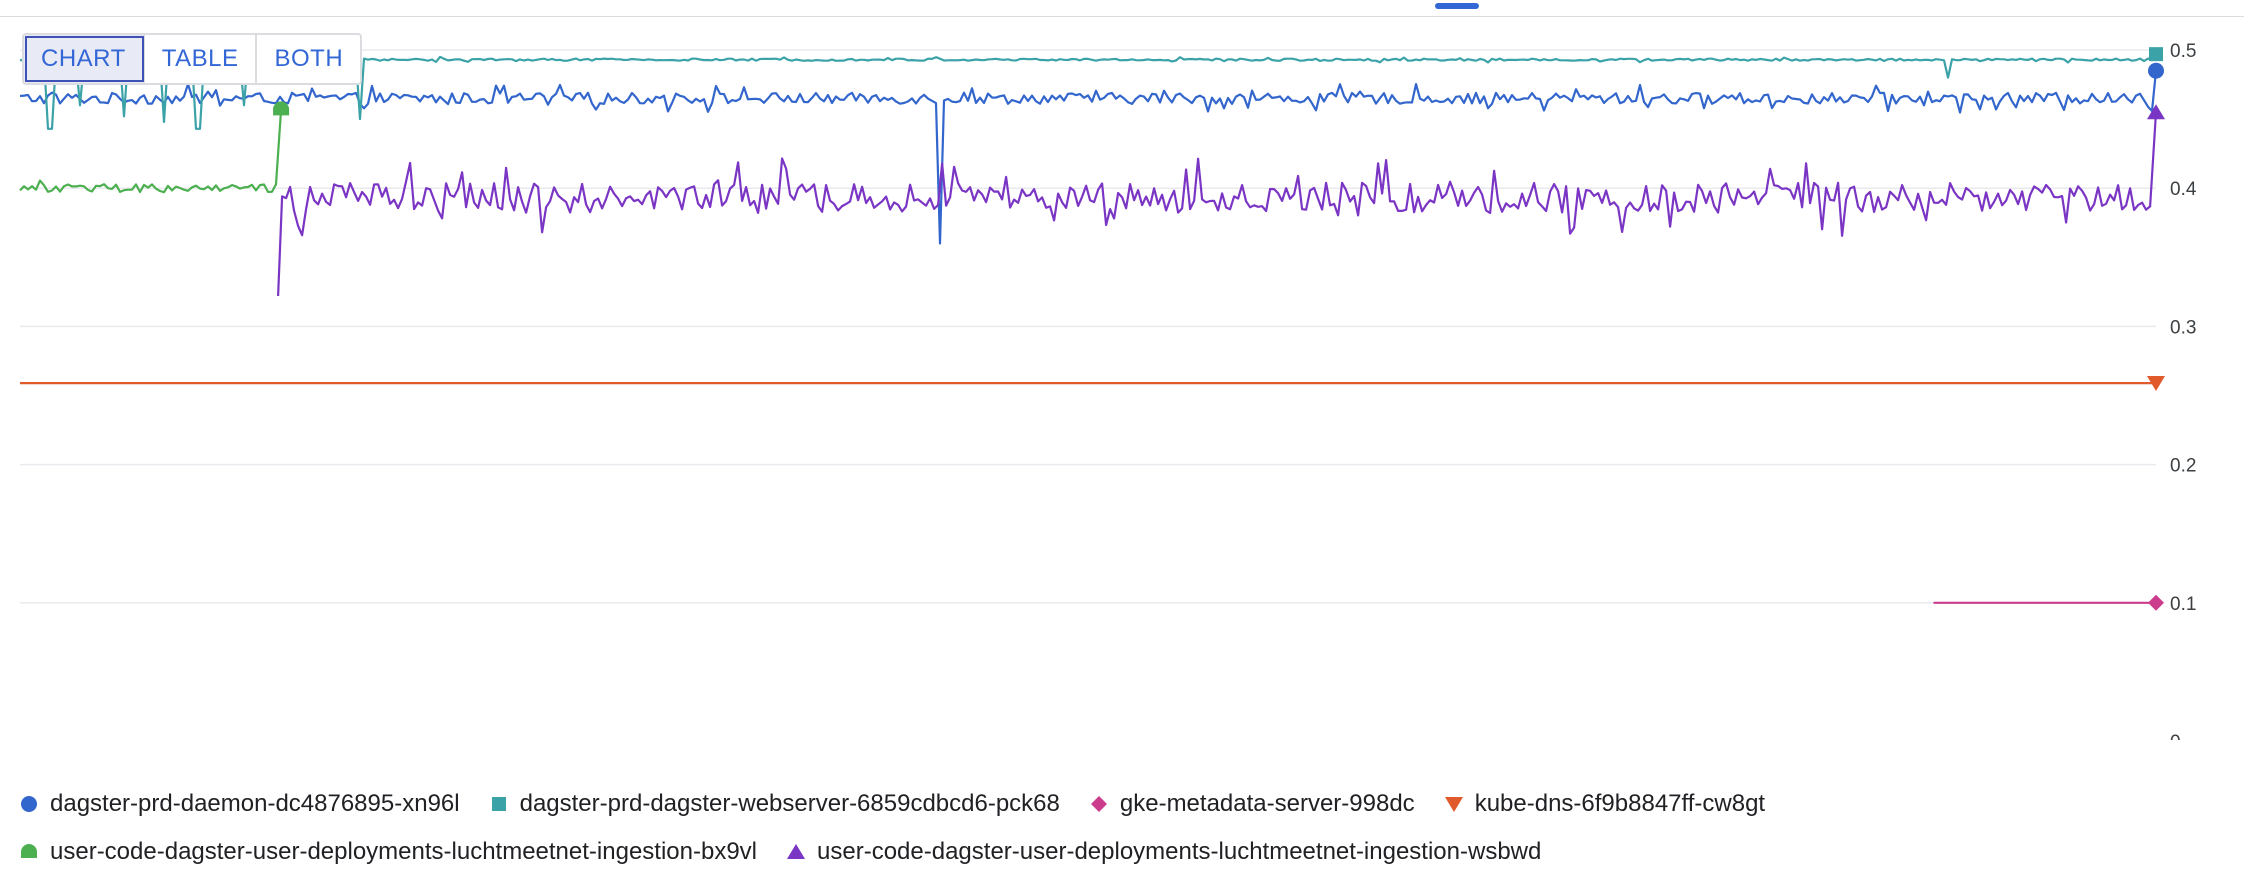 Image resolution: width=2244 pixels, height=880 pixels. I want to click on triangle-down-legend-icon, so click(1453, 804).